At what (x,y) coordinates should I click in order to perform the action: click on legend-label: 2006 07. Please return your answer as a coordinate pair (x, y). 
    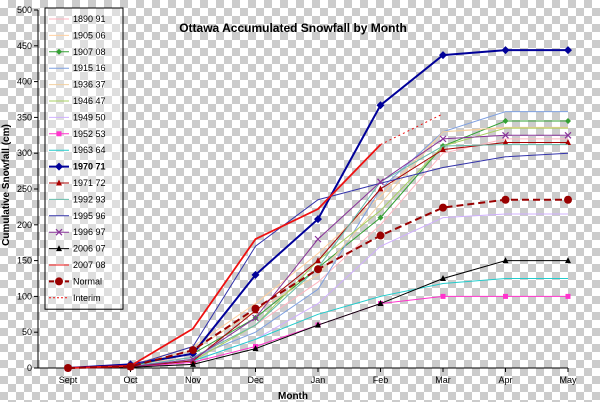
    Looking at the image, I should click on (89, 249).